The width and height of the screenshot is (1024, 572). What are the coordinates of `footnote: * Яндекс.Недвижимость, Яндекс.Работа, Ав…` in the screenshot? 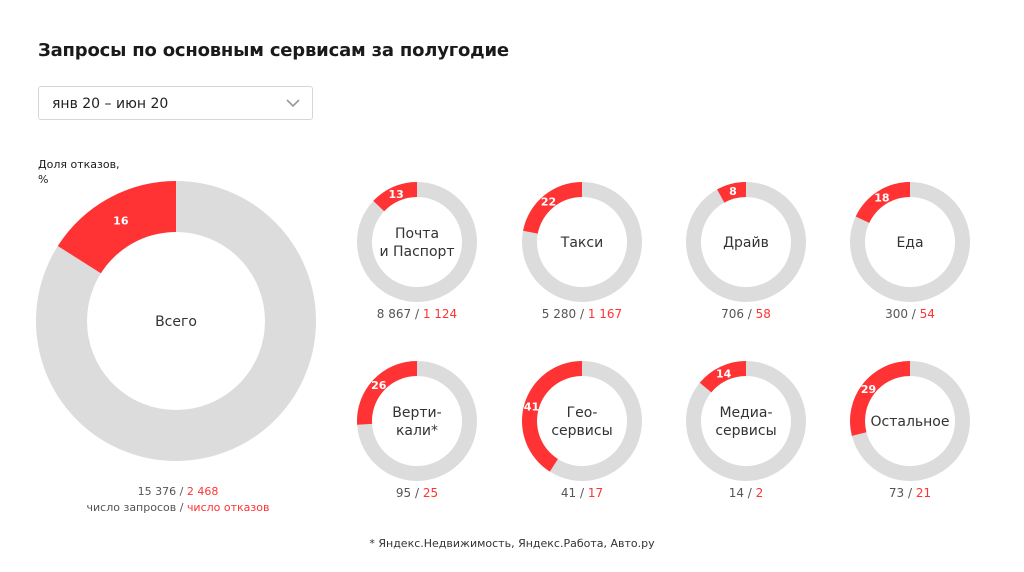 It's located at (512, 543).